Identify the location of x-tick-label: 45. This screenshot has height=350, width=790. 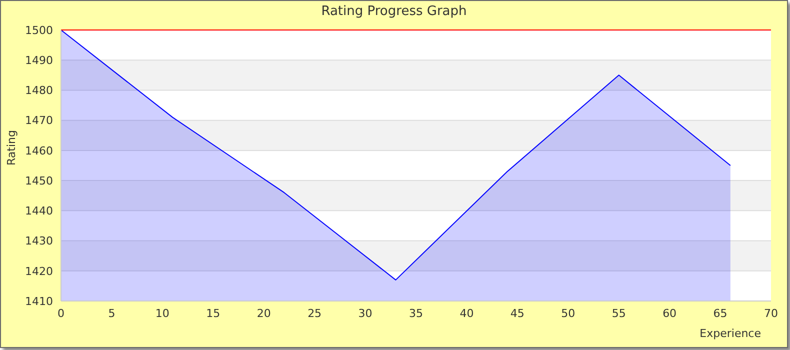
(517, 313).